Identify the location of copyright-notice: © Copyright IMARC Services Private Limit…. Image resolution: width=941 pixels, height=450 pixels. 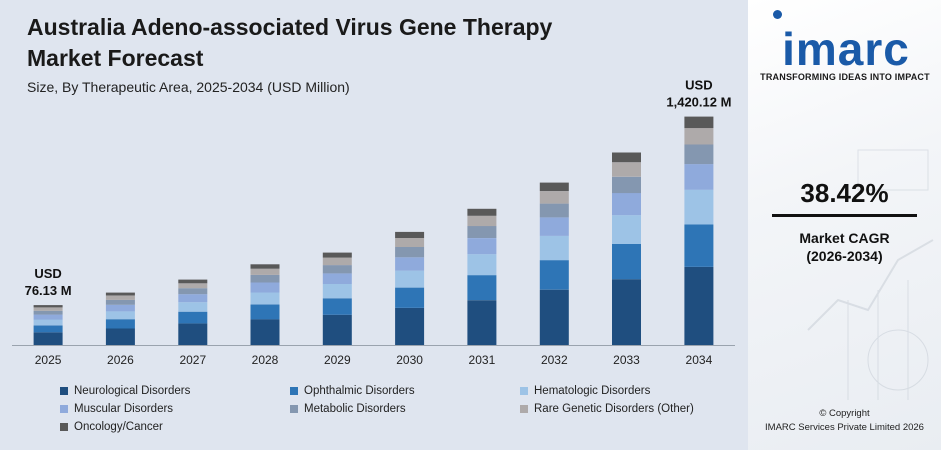
(844, 421).